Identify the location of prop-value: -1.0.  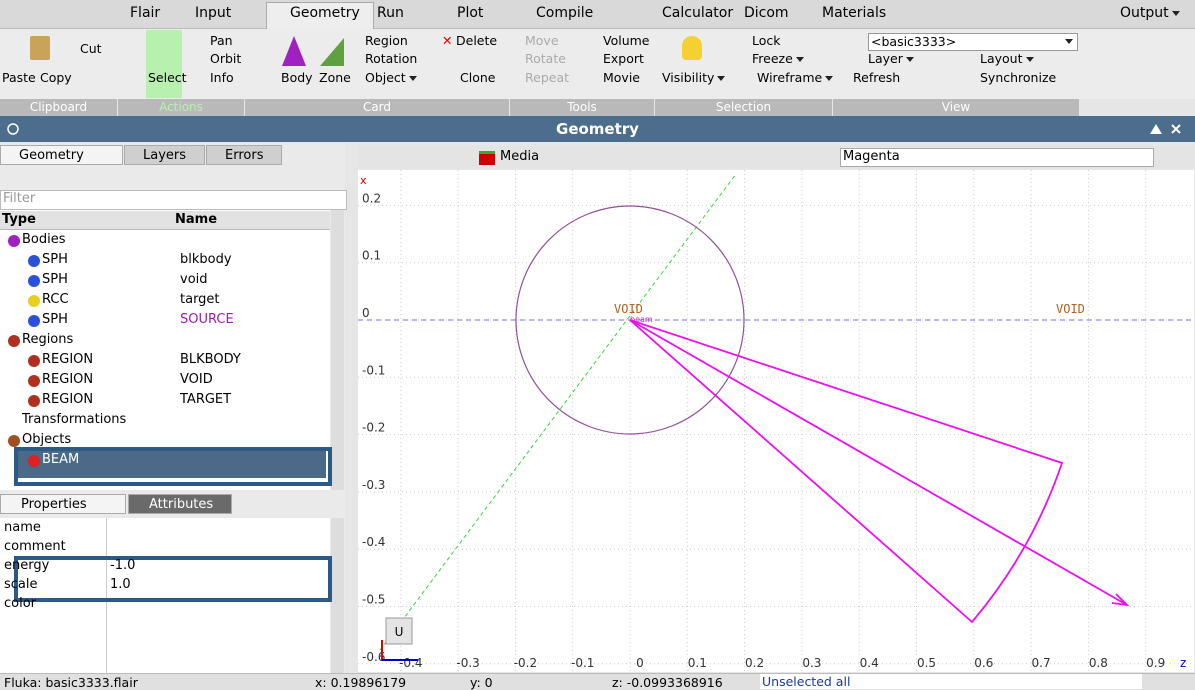
(123, 565).